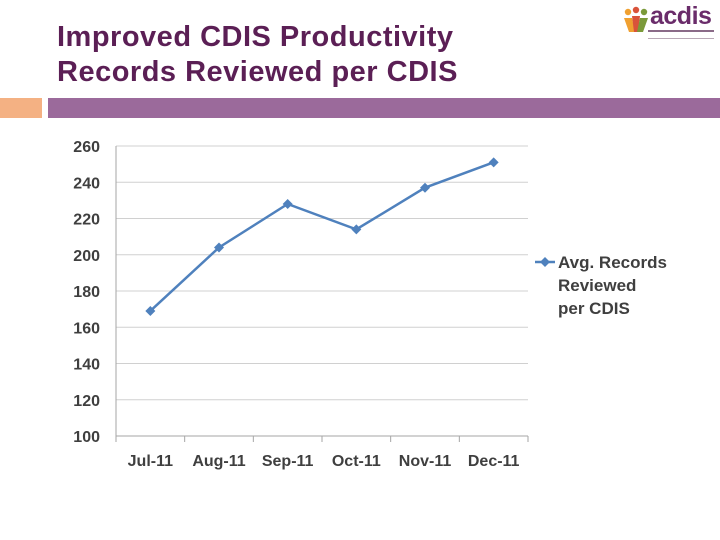 The image size is (720, 540). I want to click on slide-title-line-2: Records Reviewed per CDIS, so click(257, 72).